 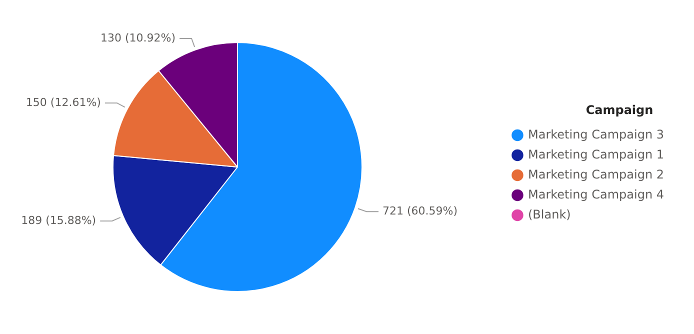 I want to click on data-label: 189 (15.88%), so click(x=58, y=220).